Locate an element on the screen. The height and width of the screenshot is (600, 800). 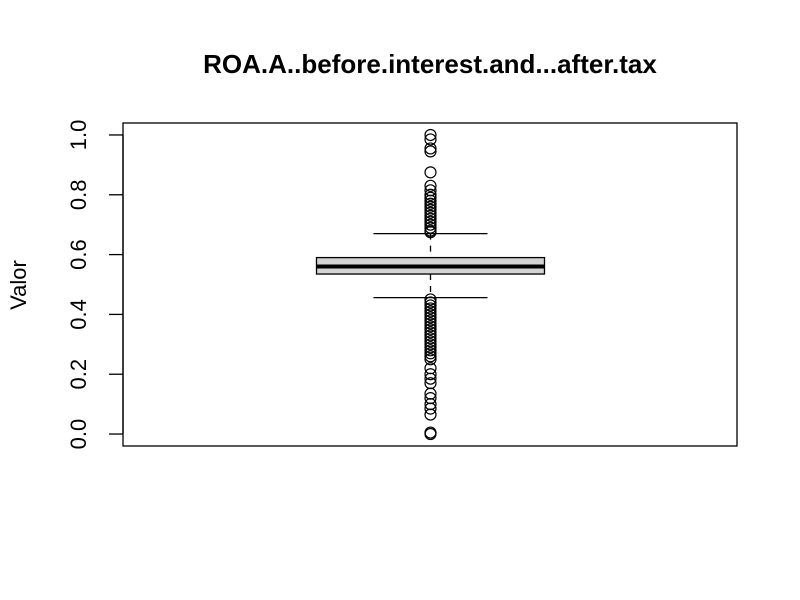
y-axis: 0.0 0.2 0.4 0.6 0.8 1.0 is located at coordinates (95, 285).